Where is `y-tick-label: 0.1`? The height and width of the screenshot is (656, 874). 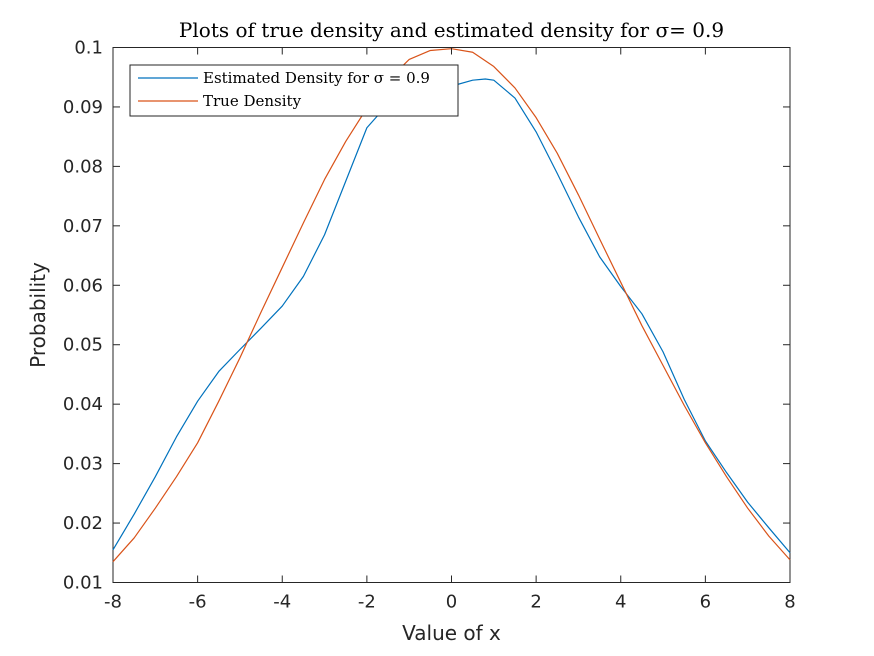
y-tick-label: 0.1 is located at coordinates (88, 48).